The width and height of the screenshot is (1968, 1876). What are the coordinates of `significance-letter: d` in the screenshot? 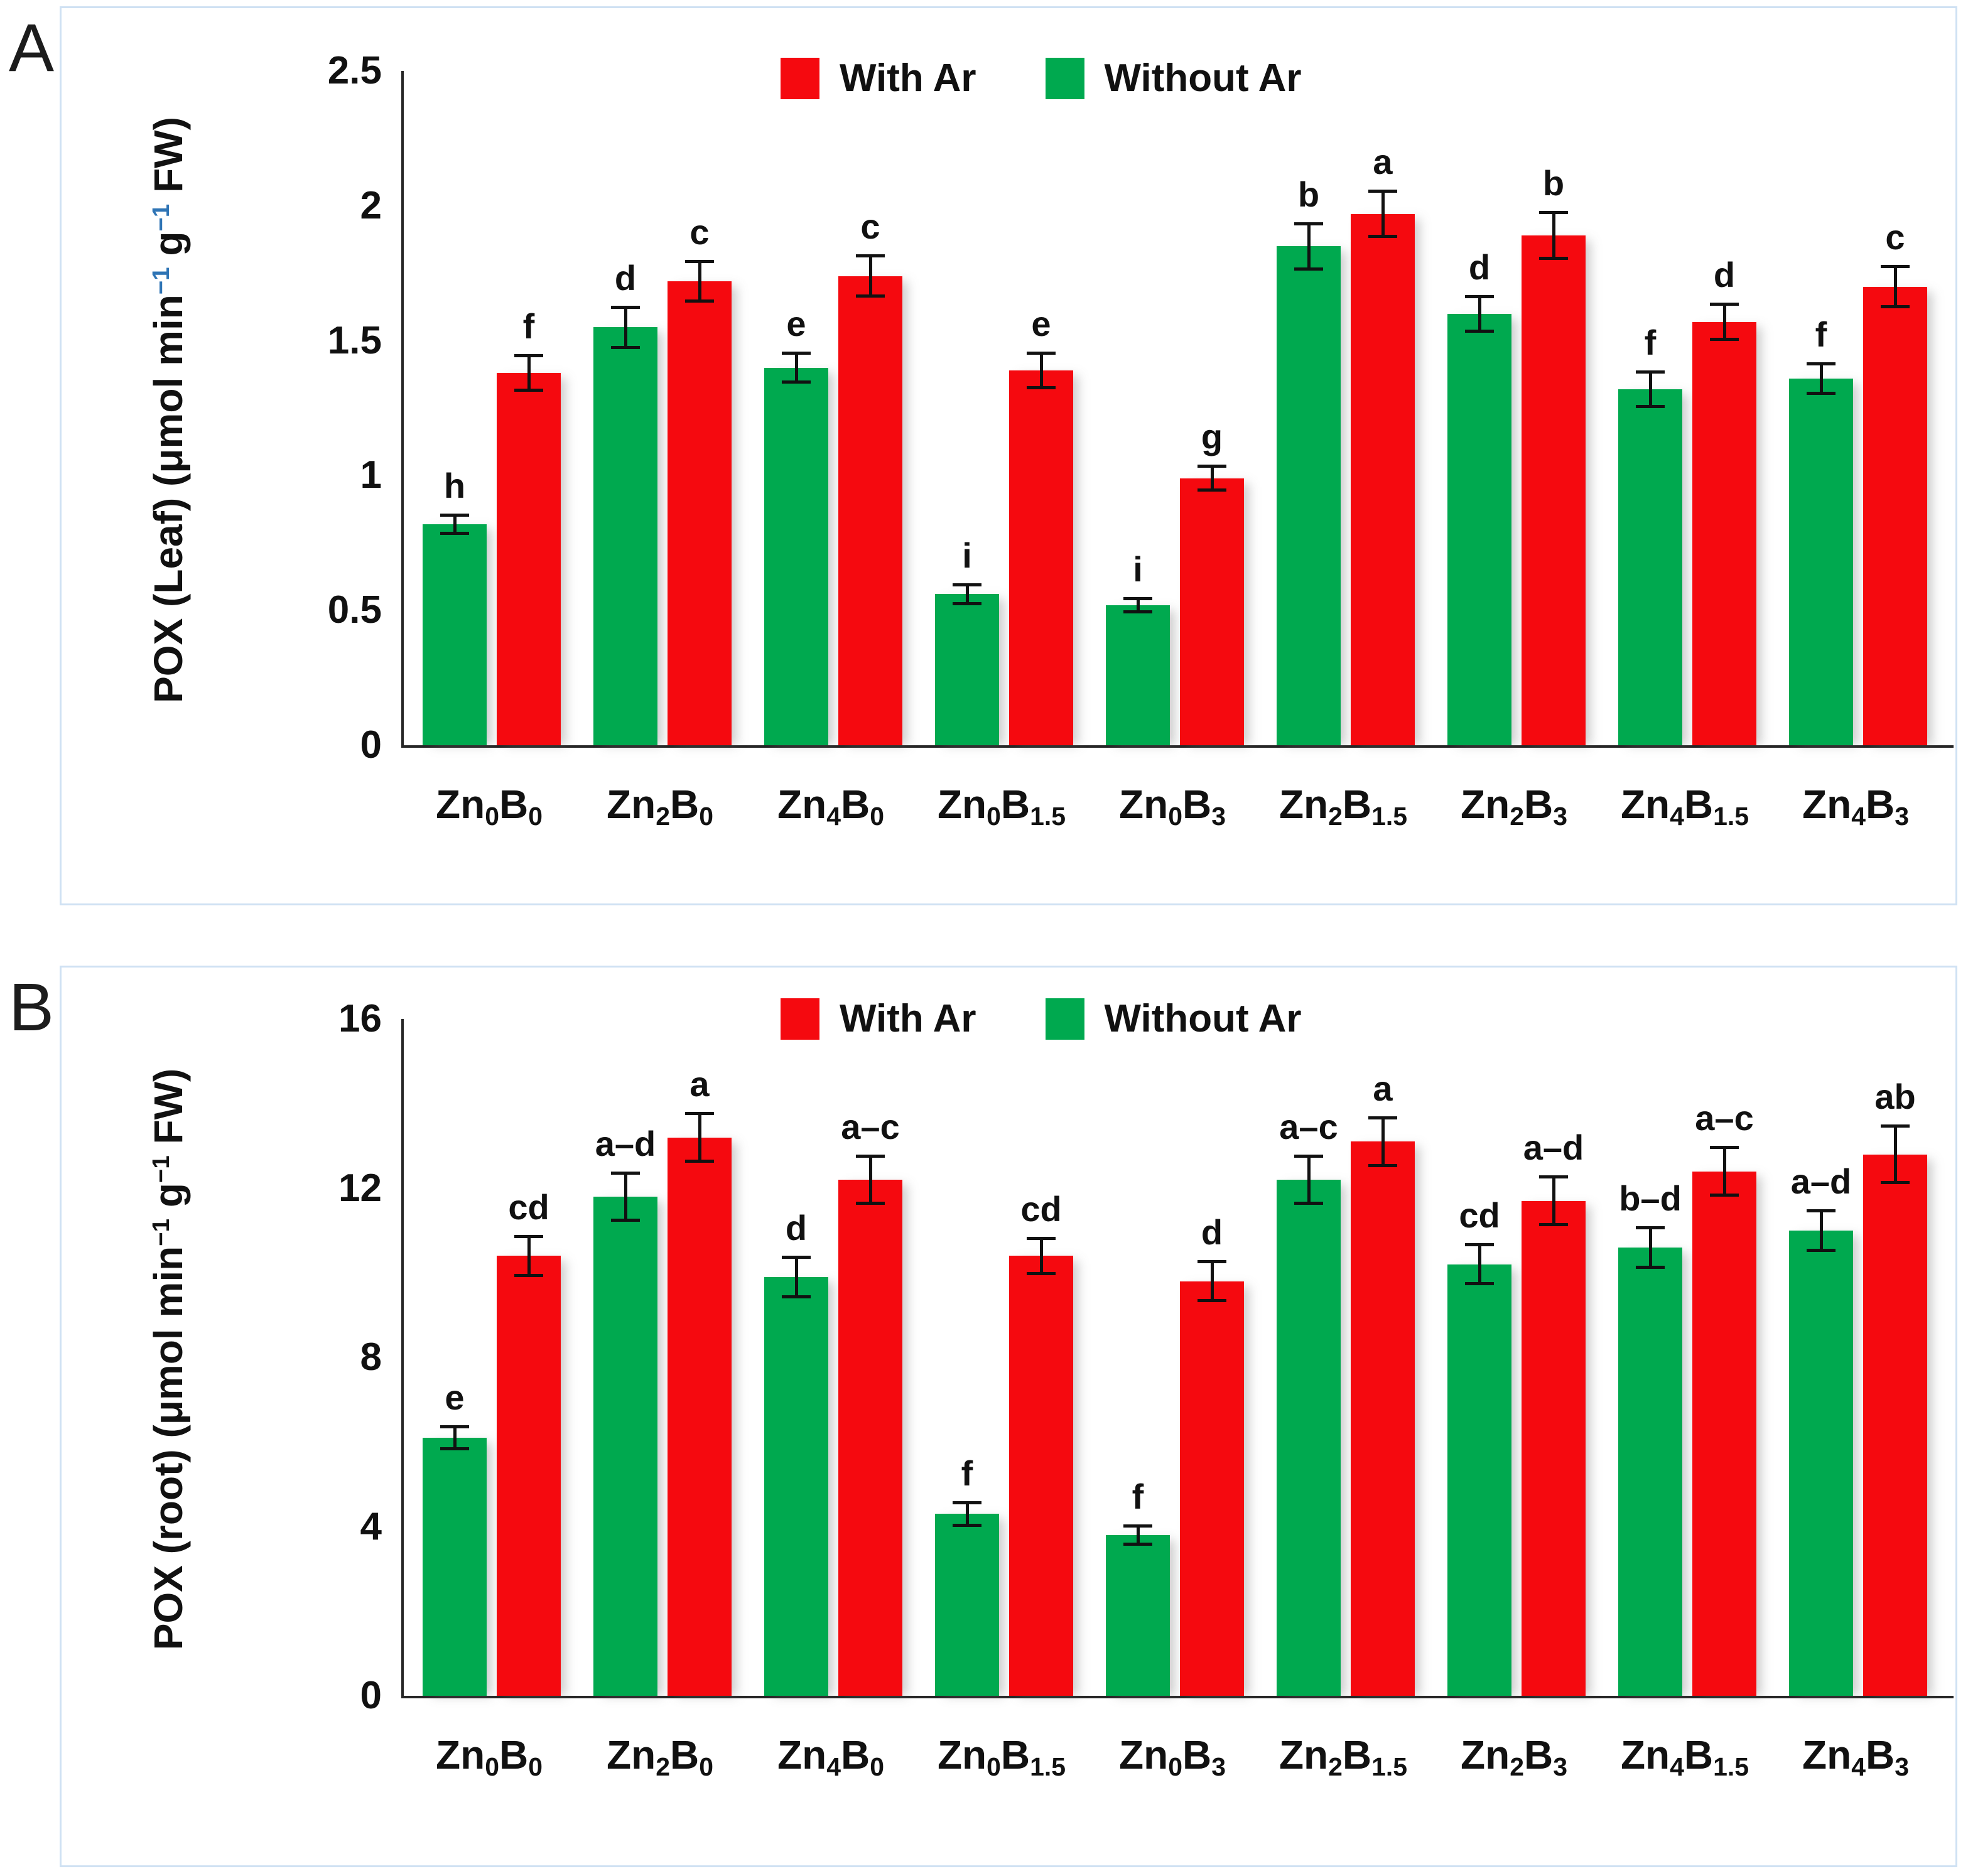 It's located at (1724, 275).